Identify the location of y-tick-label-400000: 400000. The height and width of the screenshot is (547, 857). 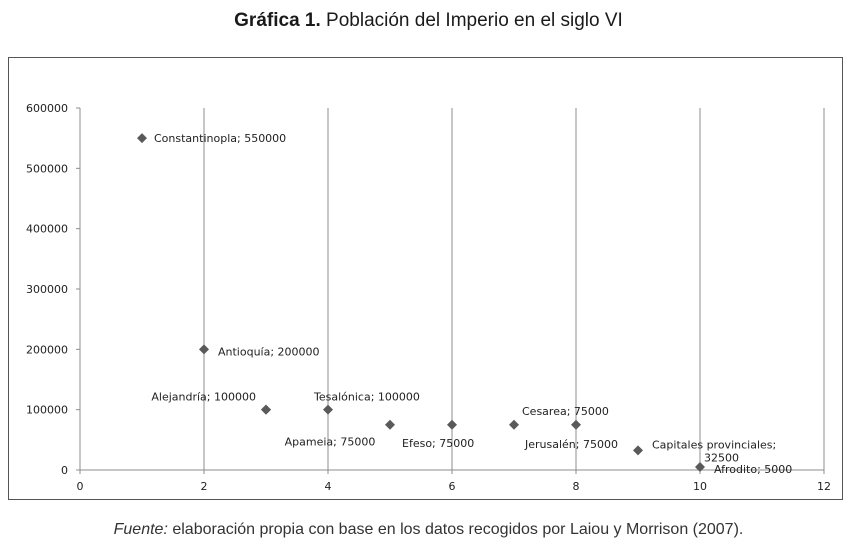
(47, 229).